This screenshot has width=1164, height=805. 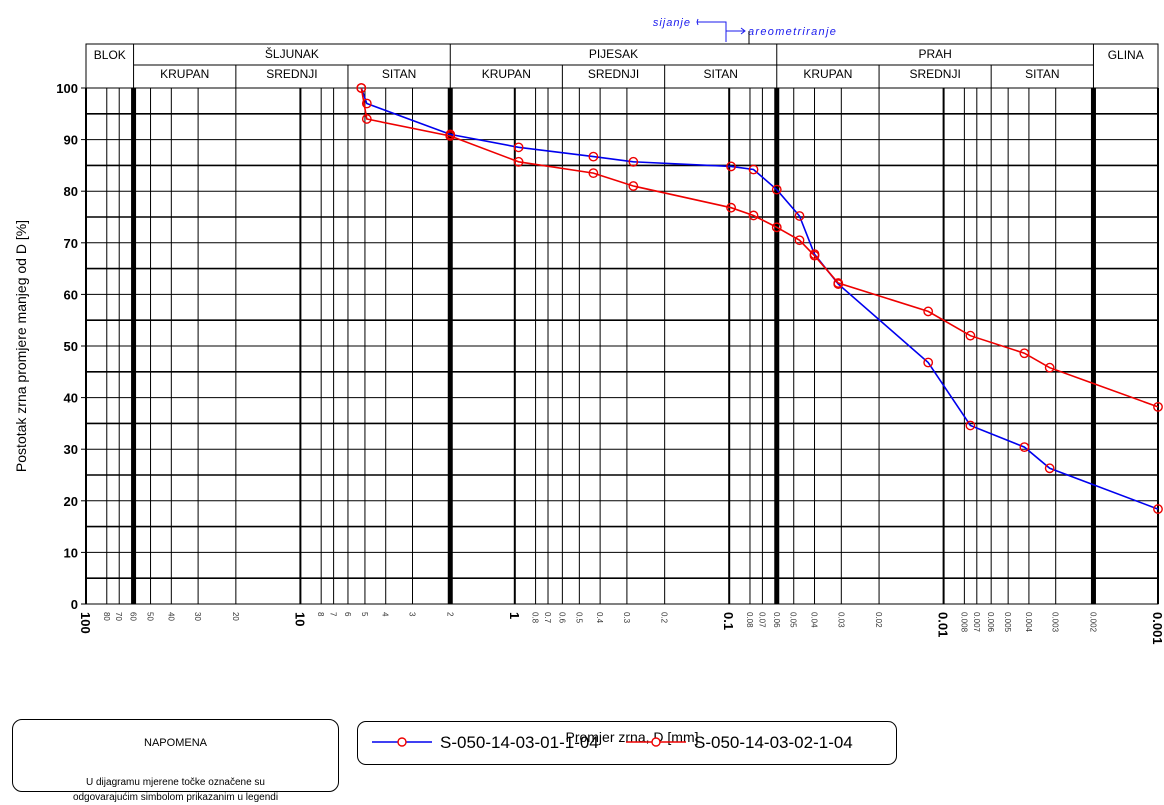 I want to click on legend: S-050-14-03-01-1-04 S-050-14-03-02-1-04, so click(x=627, y=743).